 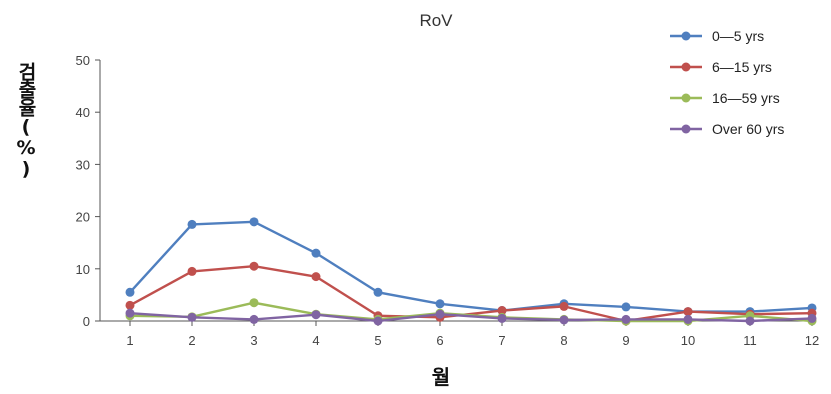 I want to click on y-tick-label: 30, so click(x=83, y=164).